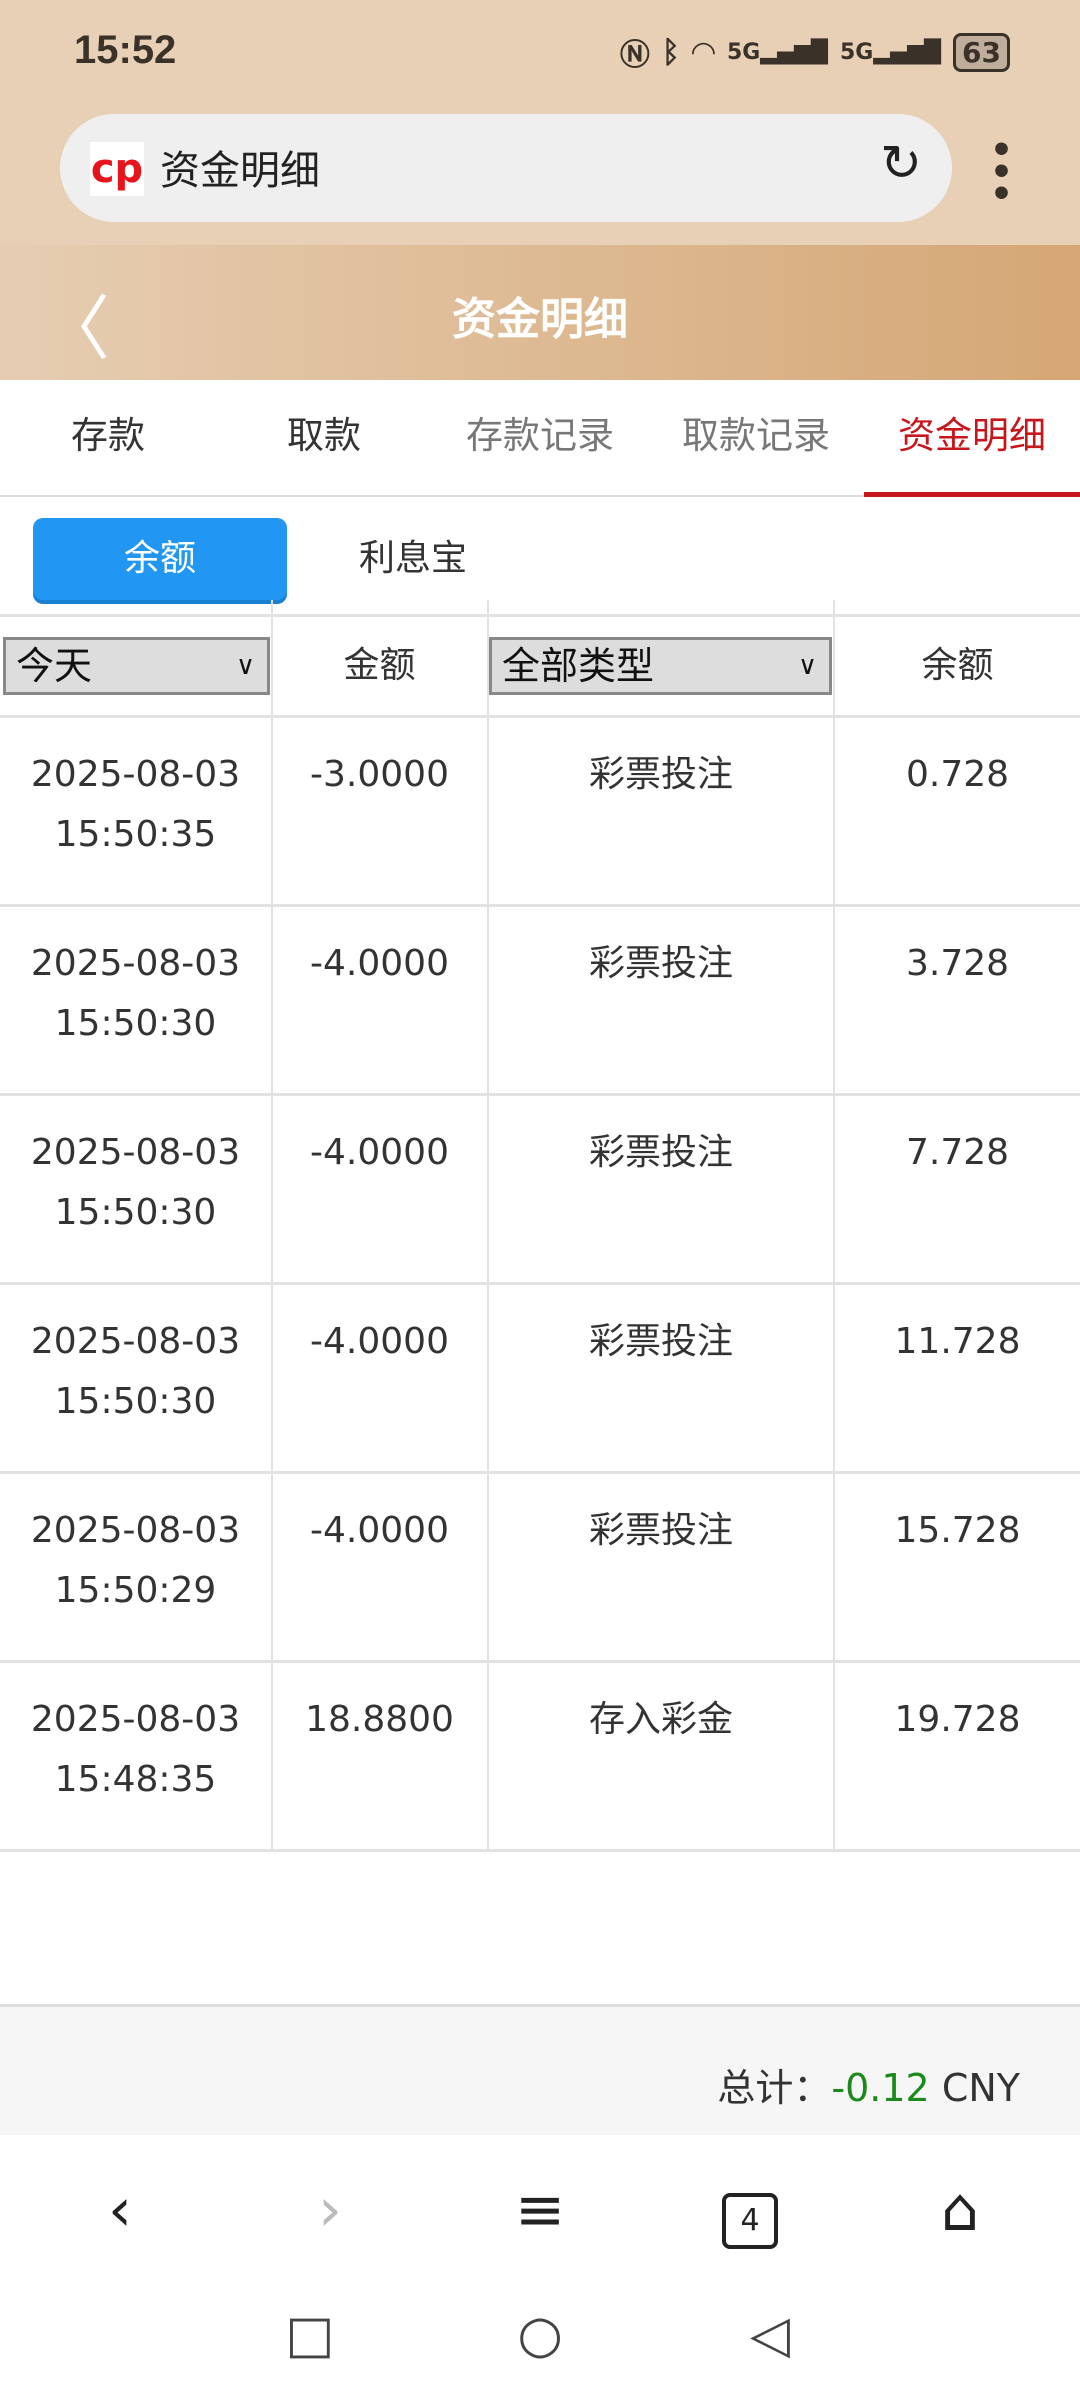 The height and width of the screenshot is (2400, 1080). Describe the element at coordinates (75, 329) in the screenshot. I see `back-icon: 〈` at that location.